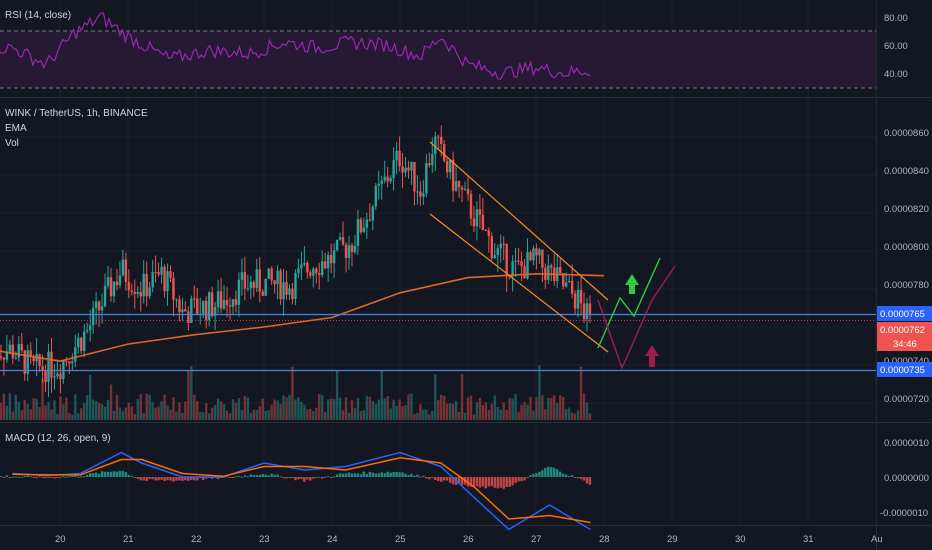 This screenshot has width=932, height=550. Describe the element at coordinates (58, 438) in the screenshot. I see `macd-title: MACD (12, 26, open, 9)` at that location.